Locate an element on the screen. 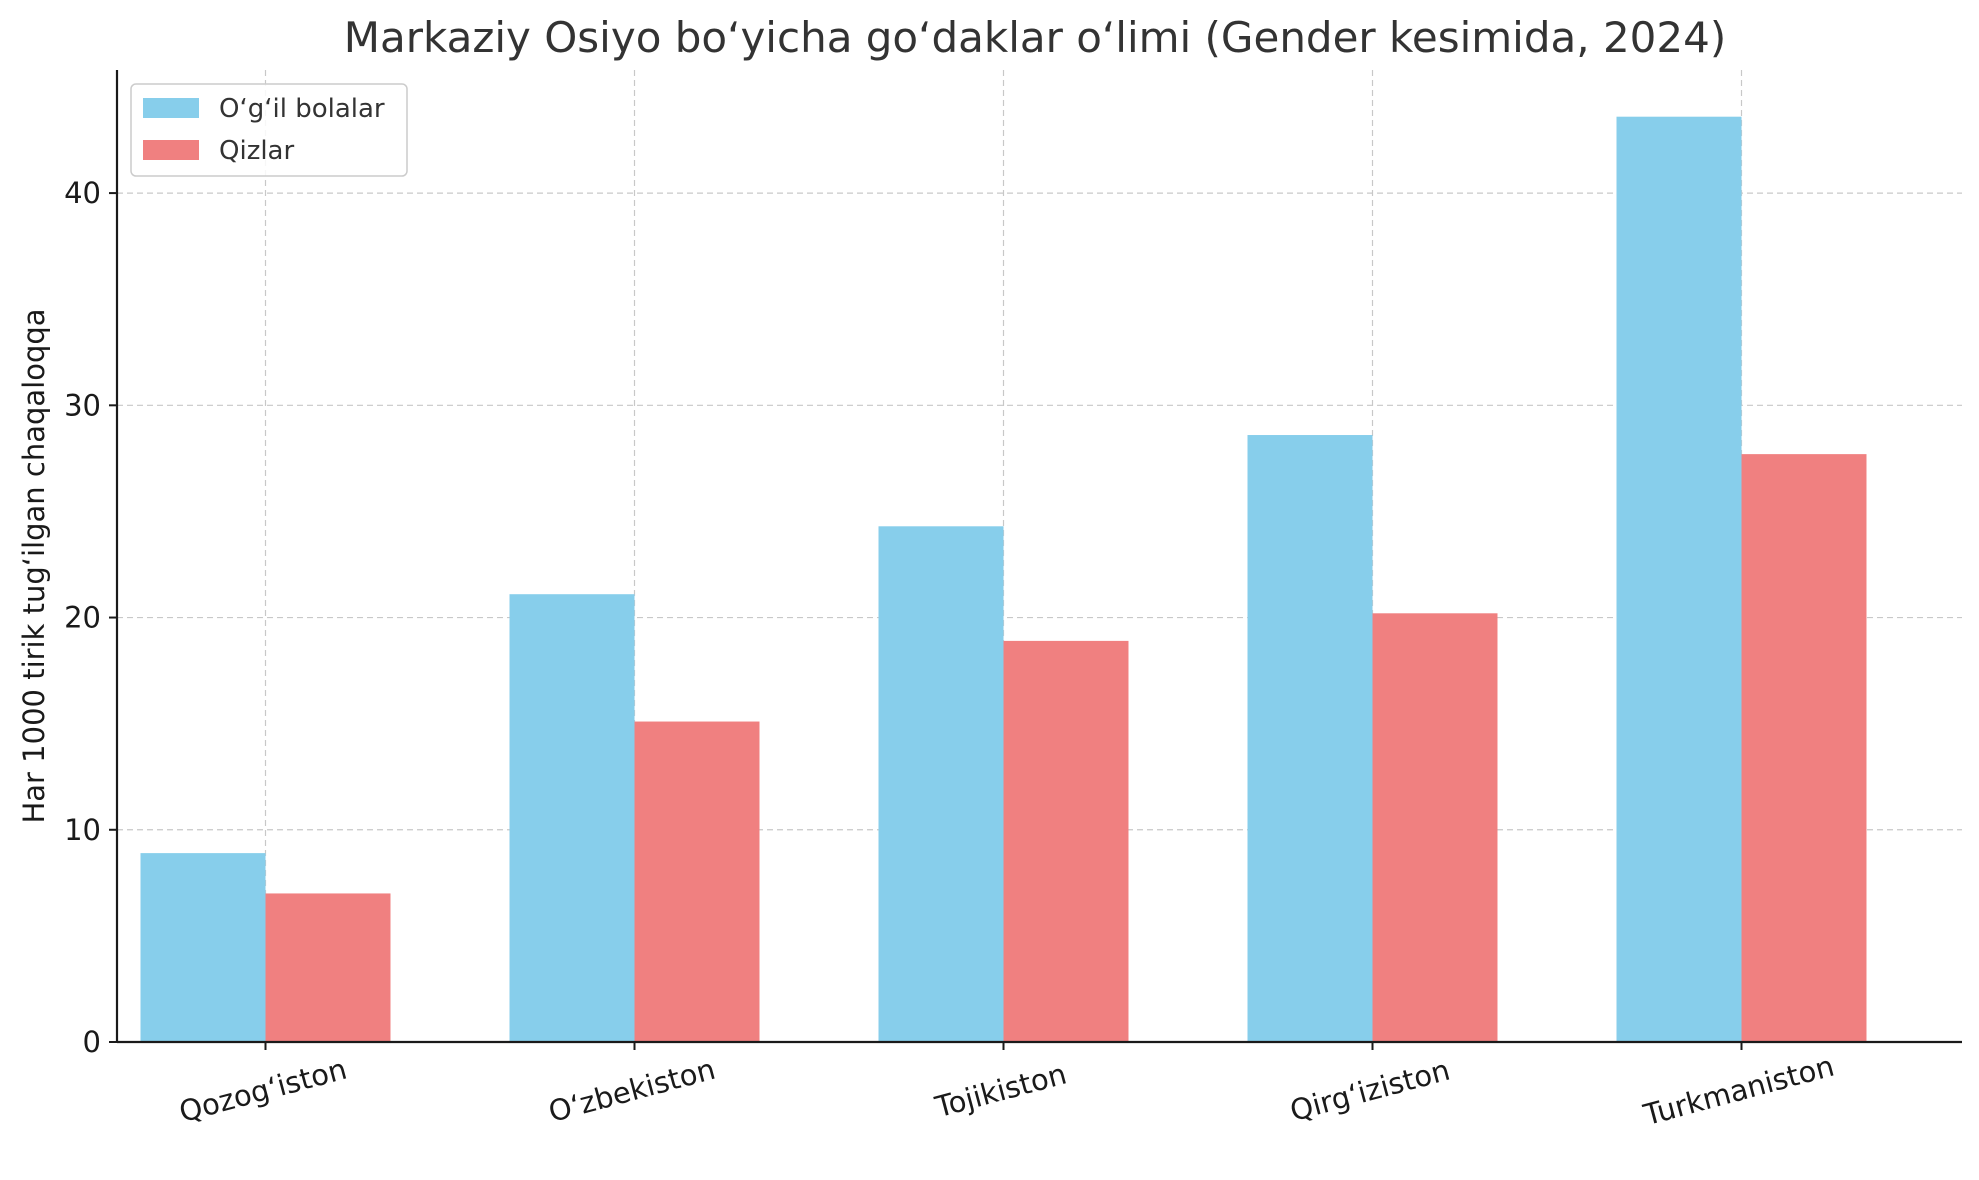 The image size is (1979, 1180). y-tick-label: 30 is located at coordinates (82, 405).